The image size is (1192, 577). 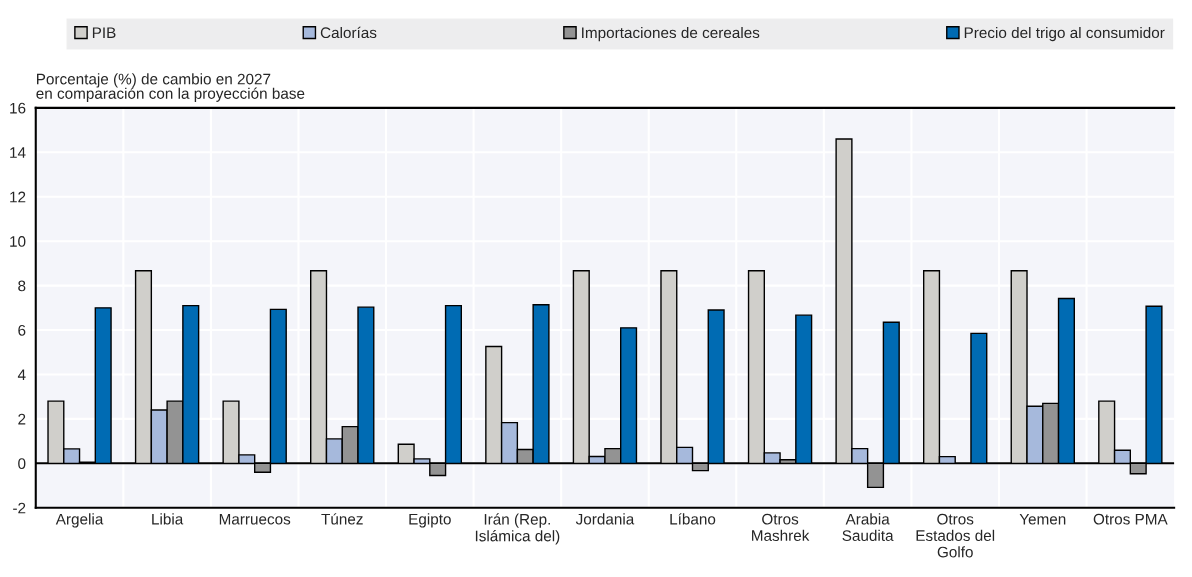 What do you see at coordinates (693, 519) in the screenshot?
I see `x-tick-label: Líbano` at bounding box center [693, 519].